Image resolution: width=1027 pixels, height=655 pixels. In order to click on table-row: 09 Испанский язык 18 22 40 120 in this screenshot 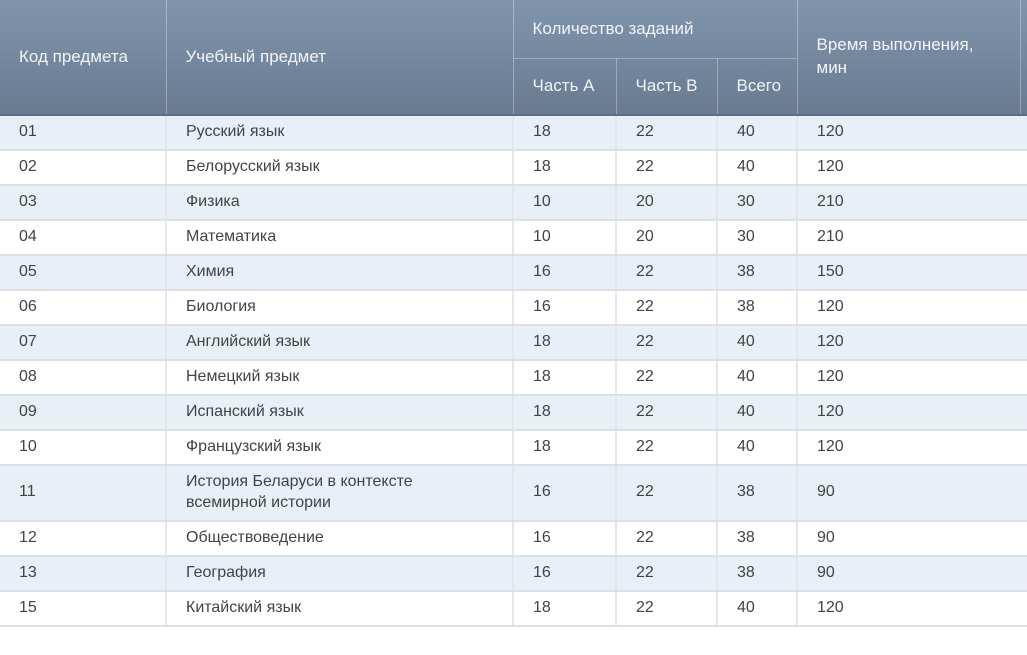, I will do `click(513, 413)`.